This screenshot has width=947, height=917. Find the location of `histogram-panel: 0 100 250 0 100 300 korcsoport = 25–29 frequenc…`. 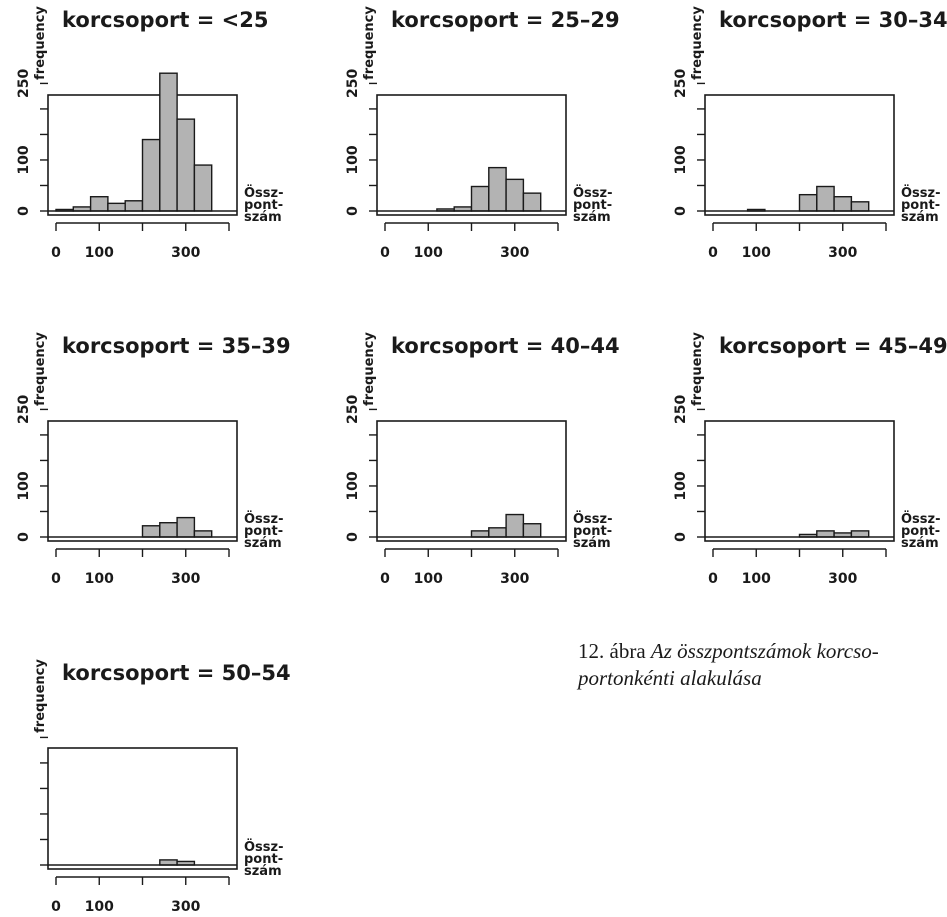

histogram-panel: 0 100 250 0 100 300 korcsoport = 25–29 frequenc… is located at coordinates (482, 133).